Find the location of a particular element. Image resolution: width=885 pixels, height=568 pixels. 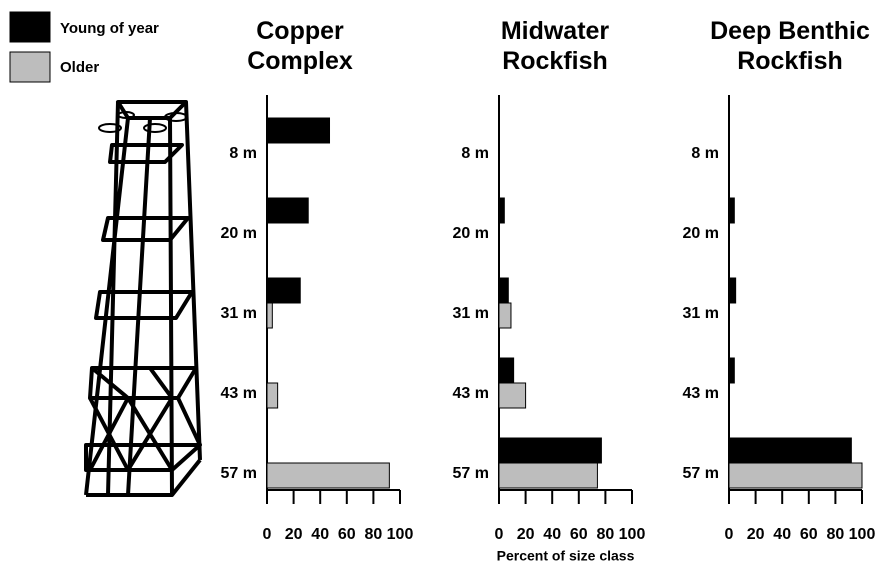

legend-label: Young of year is located at coordinates (109, 28).